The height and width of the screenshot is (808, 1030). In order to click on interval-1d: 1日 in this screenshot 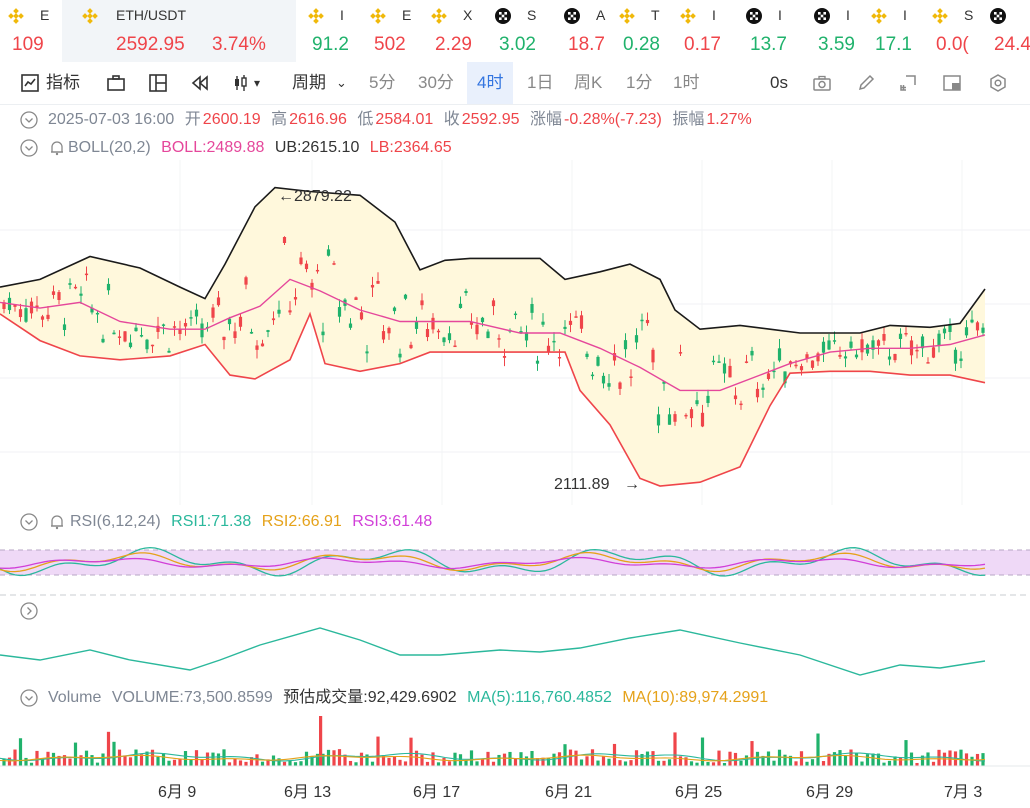, I will do `click(540, 82)`.